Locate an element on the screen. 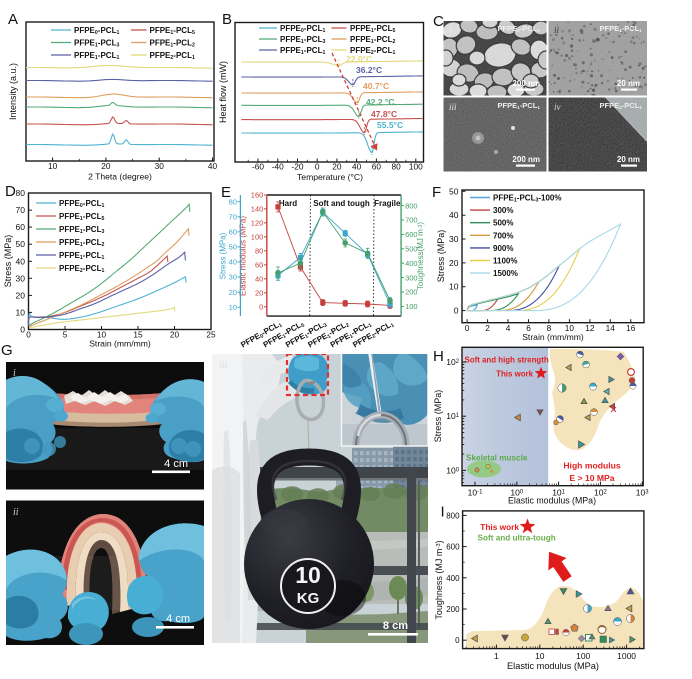 The height and width of the screenshot is (679, 692). svg-text: I is located at coordinates (443, 512).